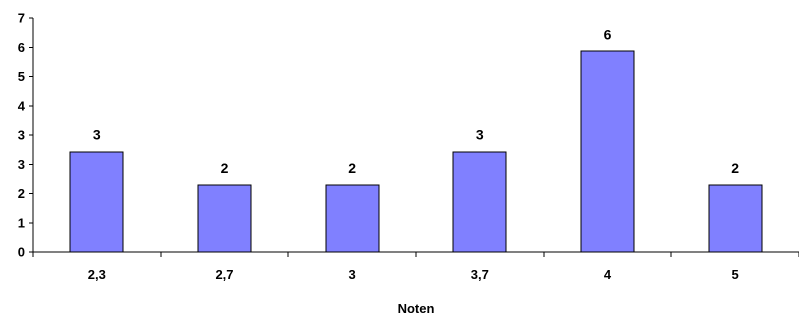 This screenshot has height=323, width=799. I want to click on y-tick-label: 7, so click(21, 18).